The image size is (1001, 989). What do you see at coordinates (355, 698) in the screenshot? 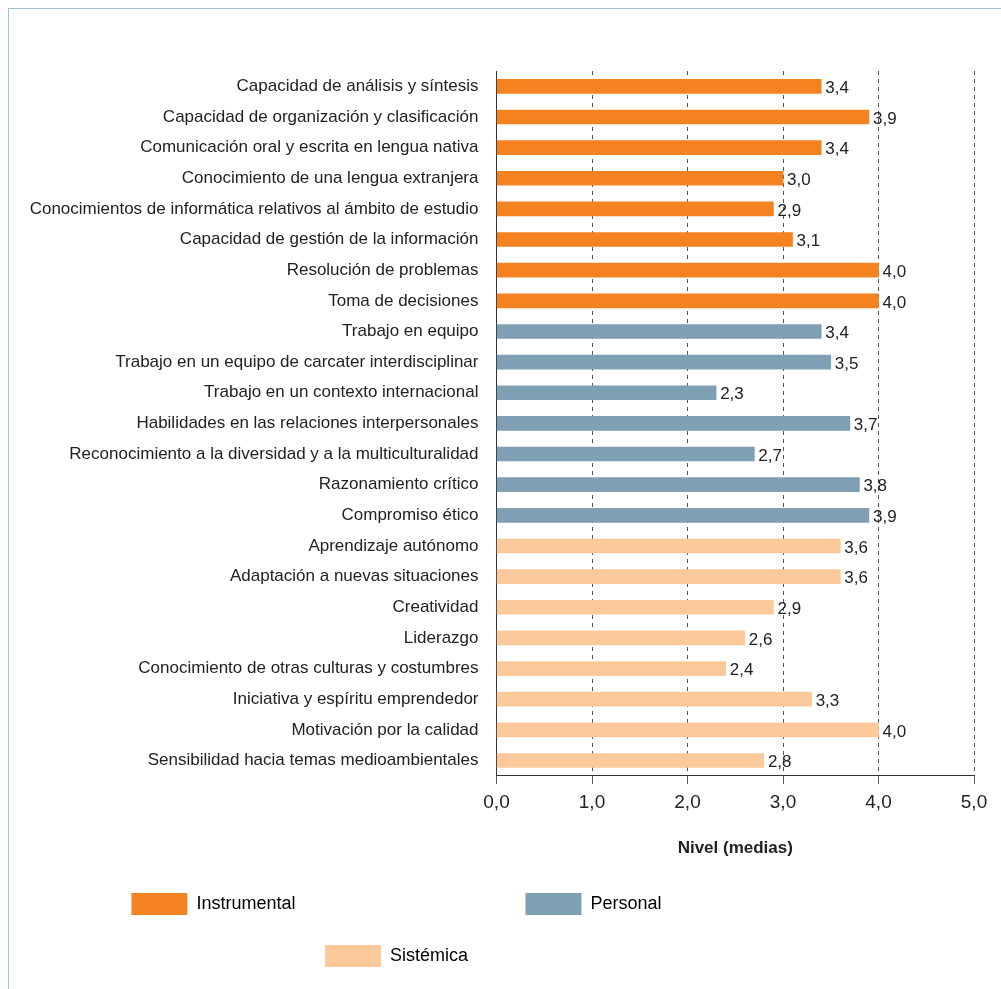
I see `y-tick-label: Iniciativa y espíritu emprendedor` at bounding box center [355, 698].